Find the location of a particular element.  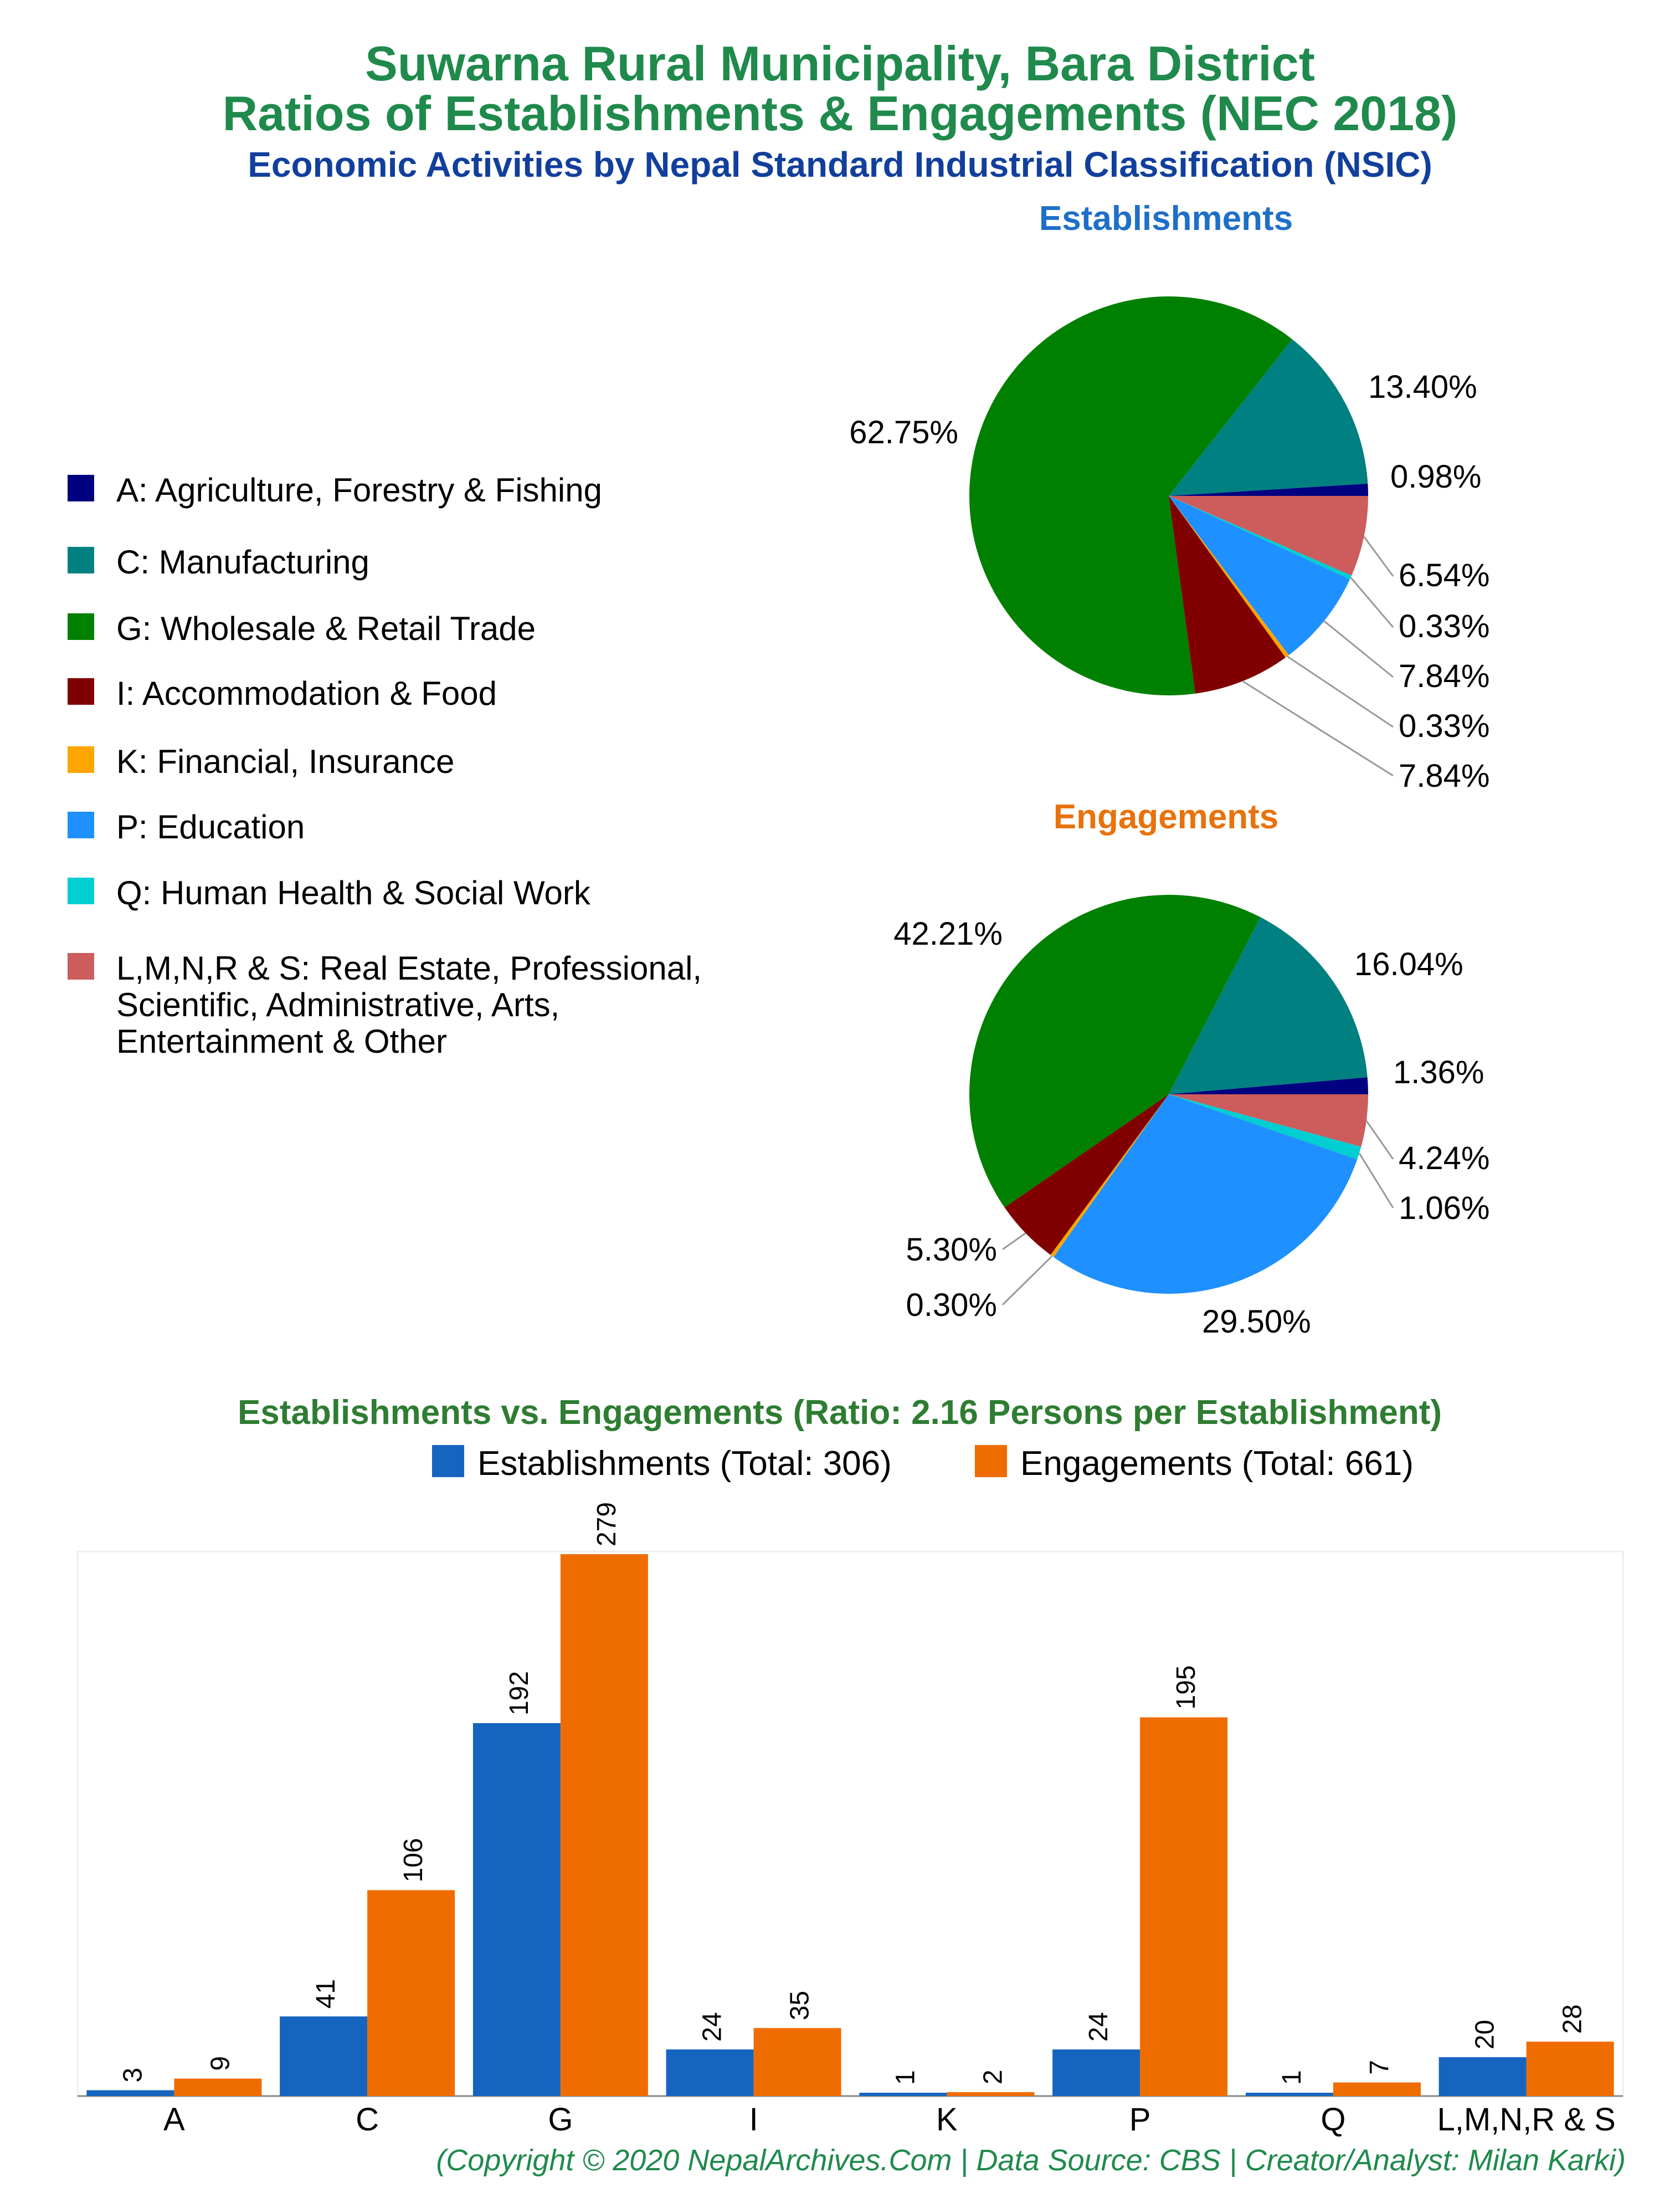

legend-label-a: A: Agriculture, Forestry & Fishing is located at coordinates (359, 490).